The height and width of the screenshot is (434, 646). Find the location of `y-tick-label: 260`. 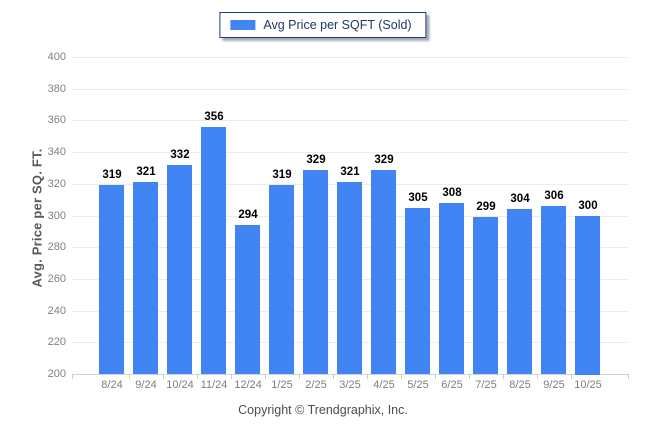

y-tick-label: 260 is located at coordinates (56, 279).